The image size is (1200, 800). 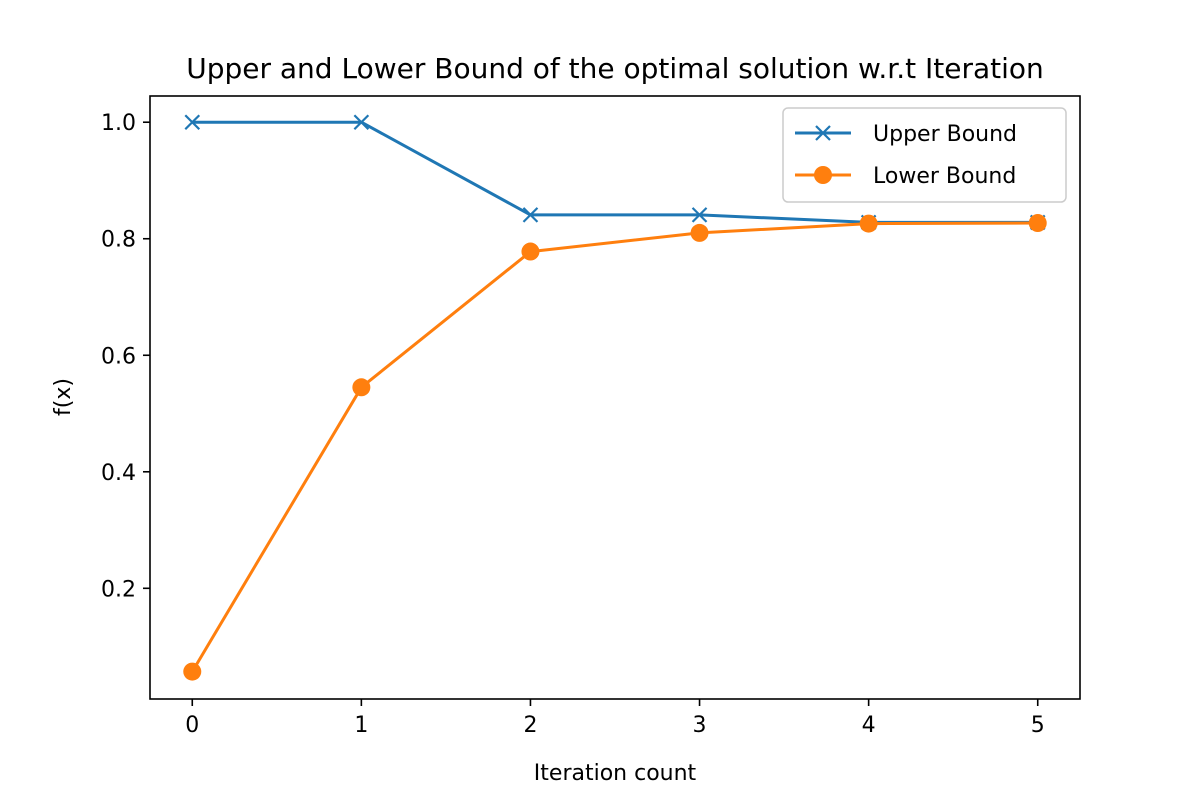 I want to click on legend-box, so click(x=924, y=155).